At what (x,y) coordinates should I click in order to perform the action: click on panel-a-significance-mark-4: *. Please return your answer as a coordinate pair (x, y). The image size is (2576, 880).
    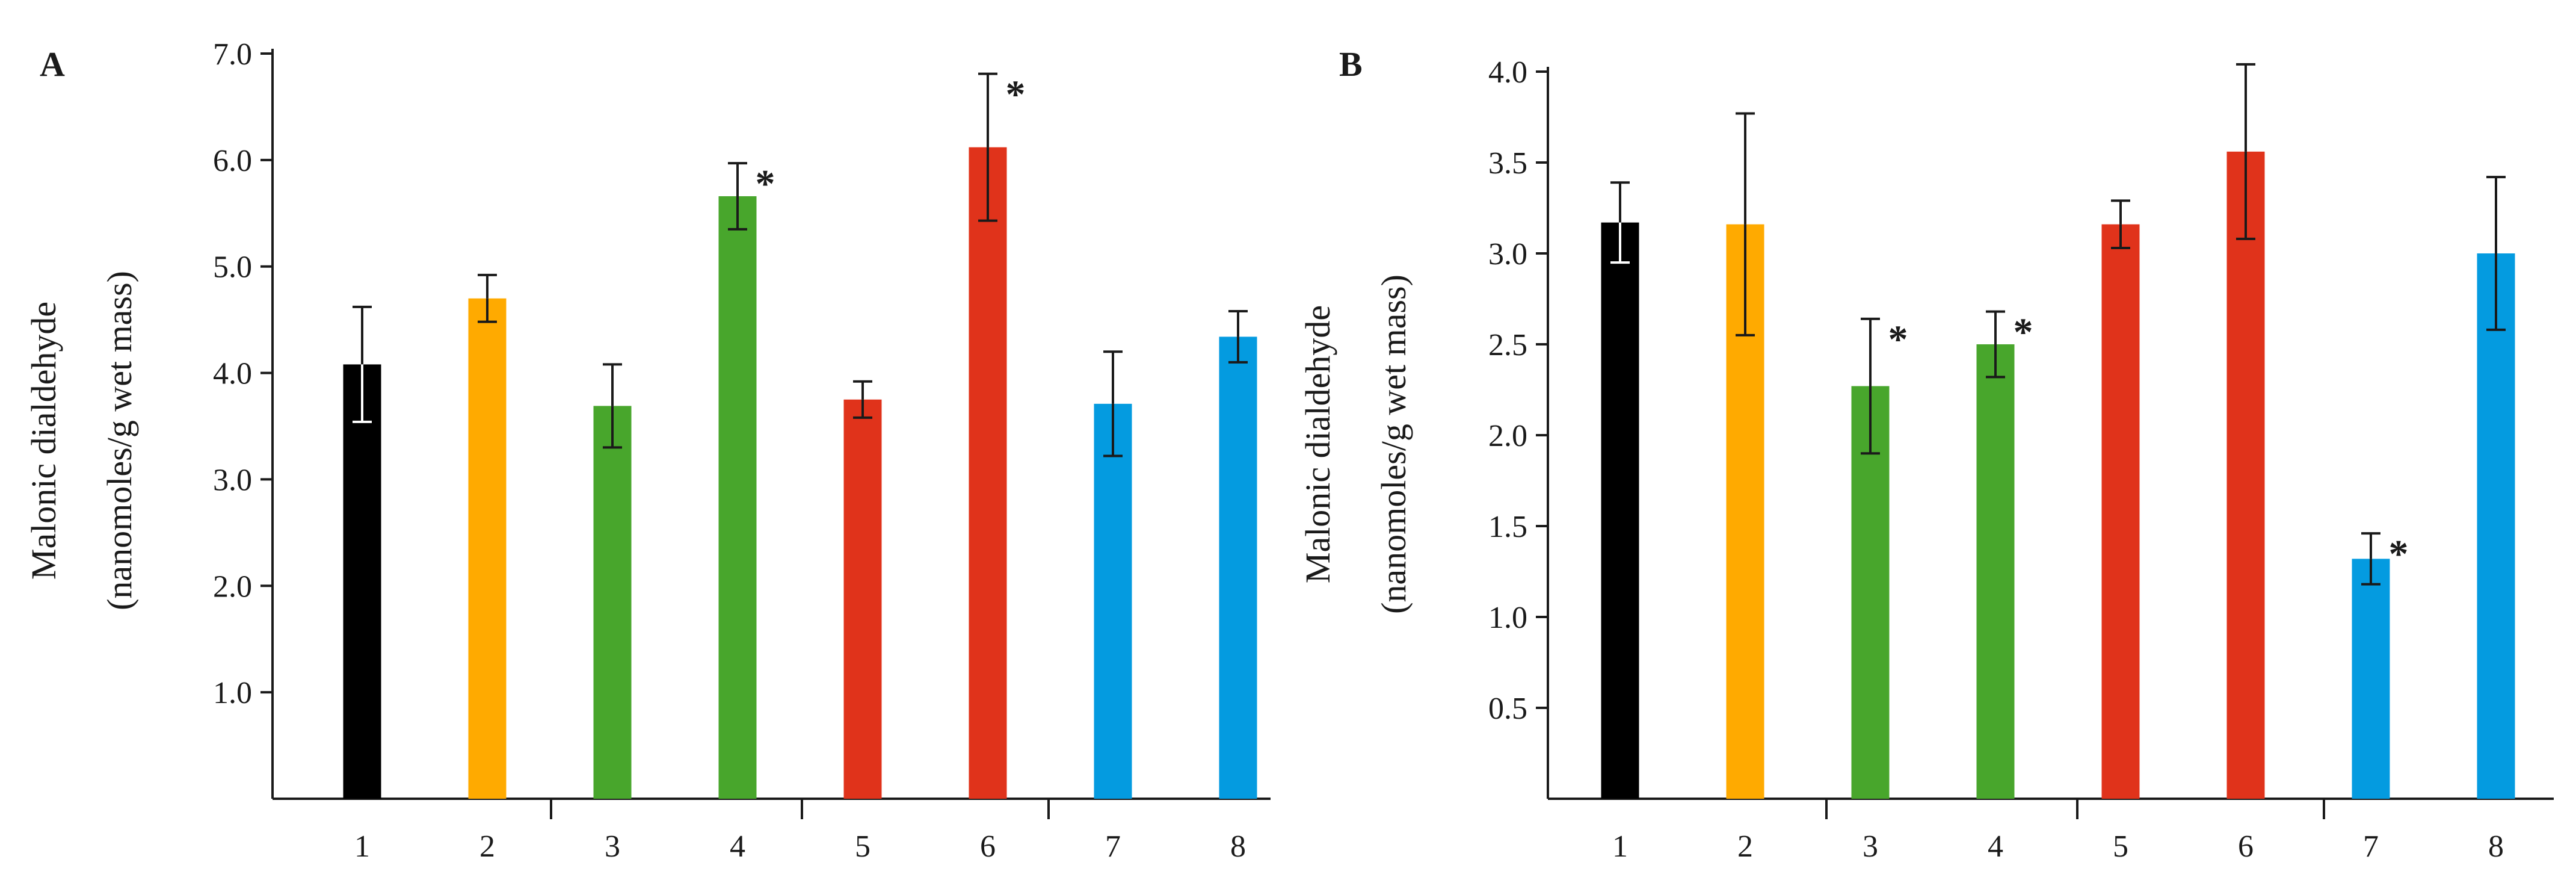
    Looking at the image, I should click on (765, 184).